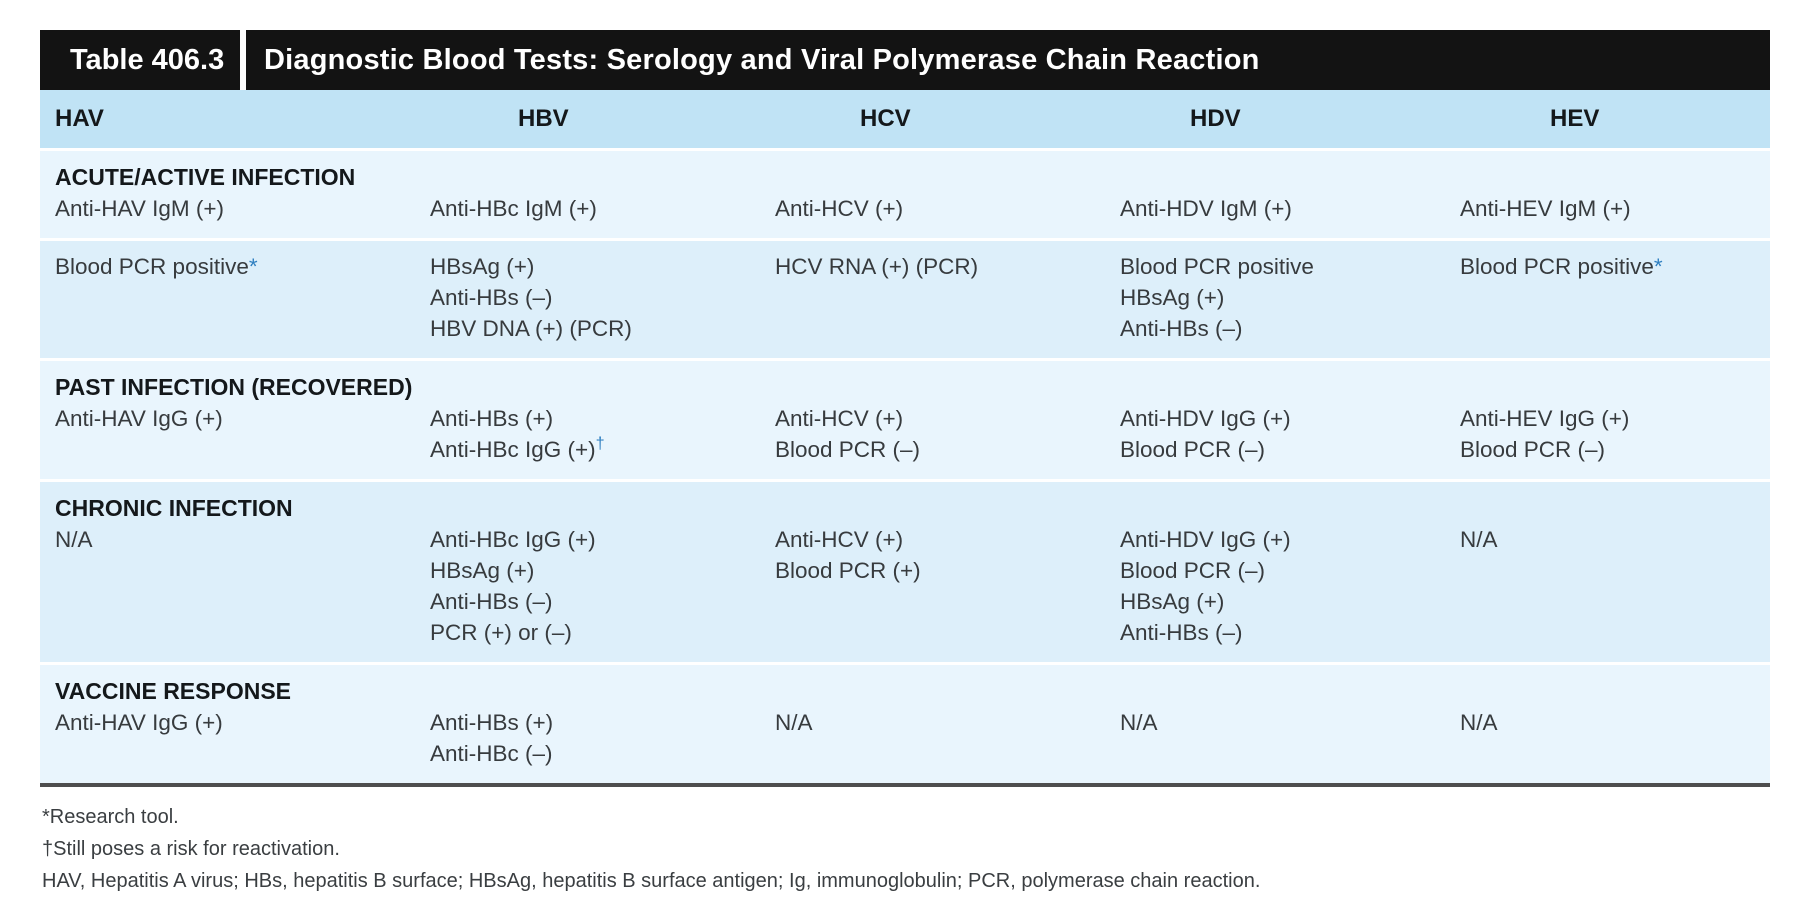  Describe the element at coordinates (885, 118) in the screenshot. I see `column-header-hcv: HCV` at that location.